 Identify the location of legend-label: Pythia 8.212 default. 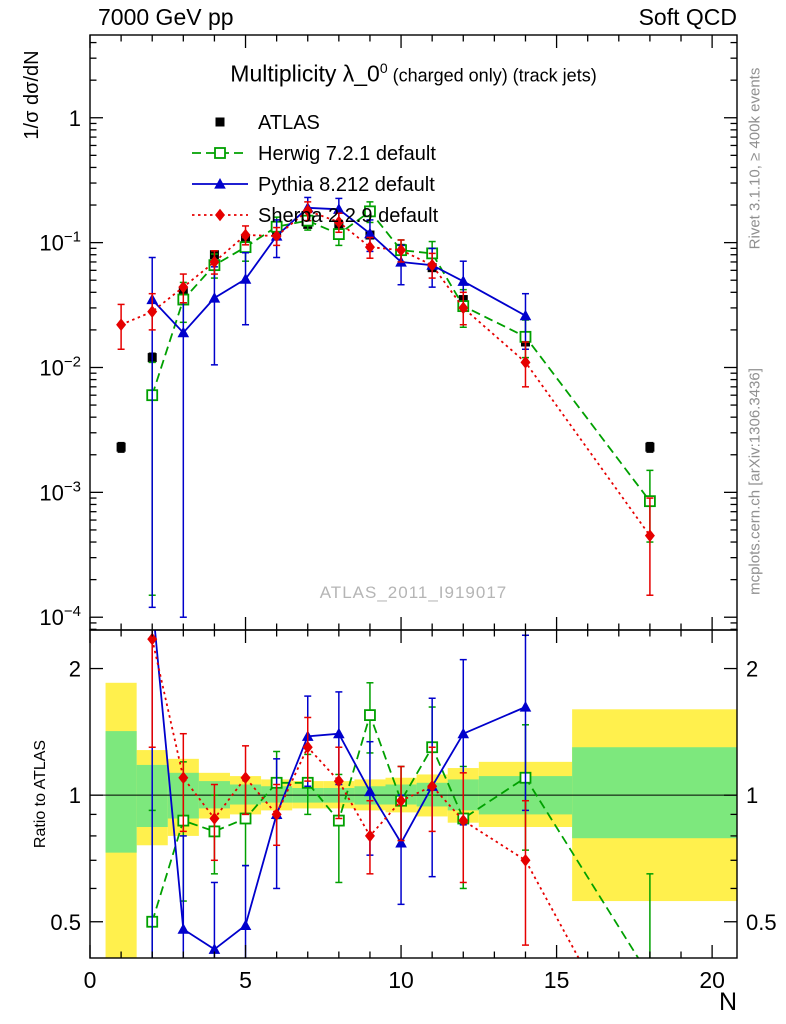
(346, 185).